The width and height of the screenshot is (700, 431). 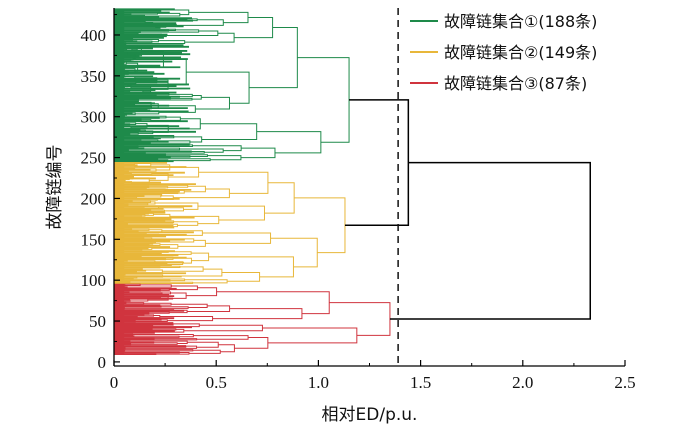 What do you see at coordinates (94, 198) in the screenshot?
I see `y-tick-label: 200` at bounding box center [94, 198].